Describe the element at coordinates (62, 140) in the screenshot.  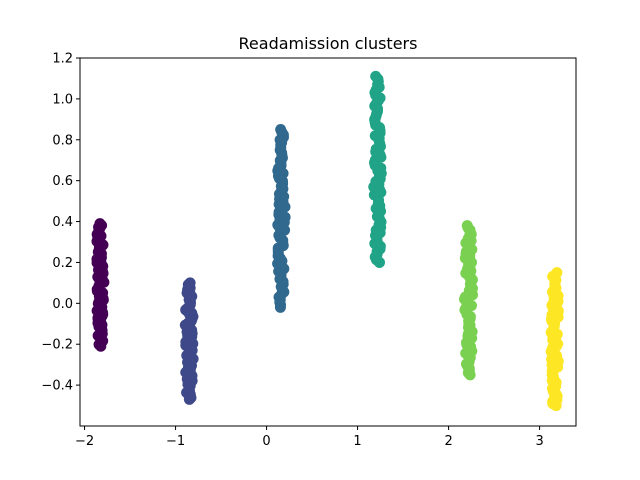
I see `y-tick-label: 0.8` at that location.